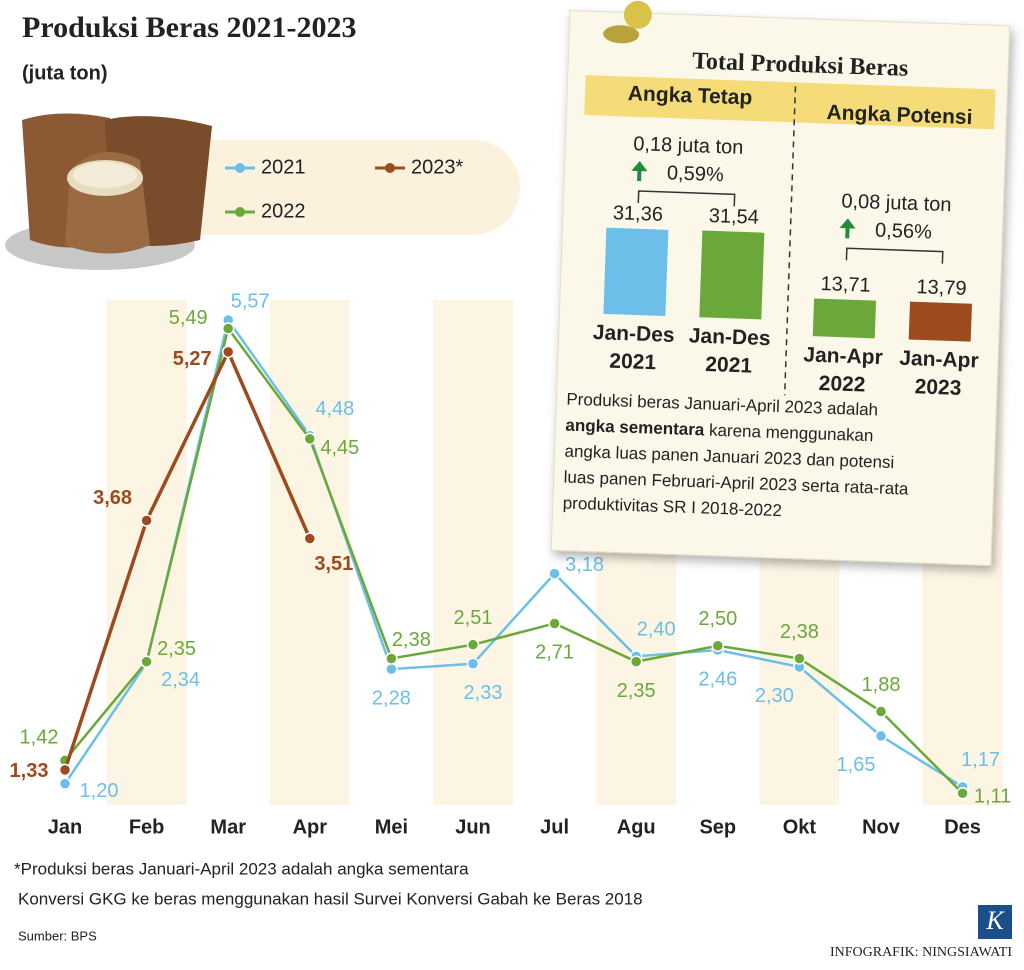  Describe the element at coordinates (333, 564) in the screenshot. I see `value-label: 3,51` at that location.